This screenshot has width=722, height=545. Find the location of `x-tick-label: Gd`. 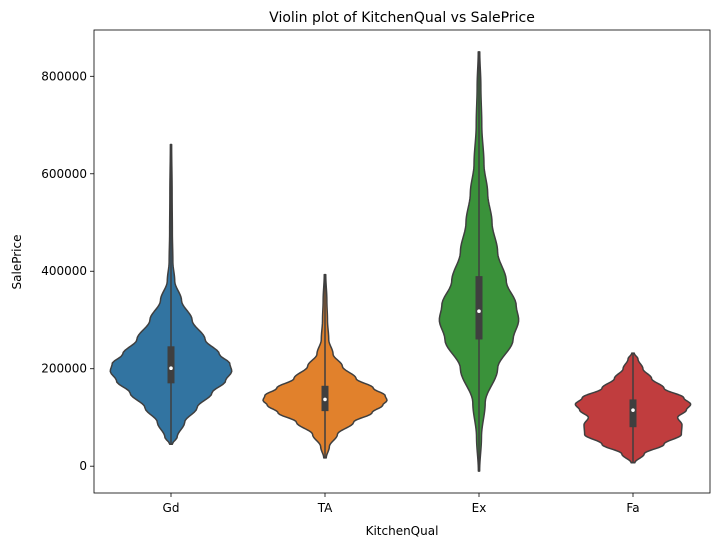

x-tick-label: Gd is located at coordinates (171, 508).